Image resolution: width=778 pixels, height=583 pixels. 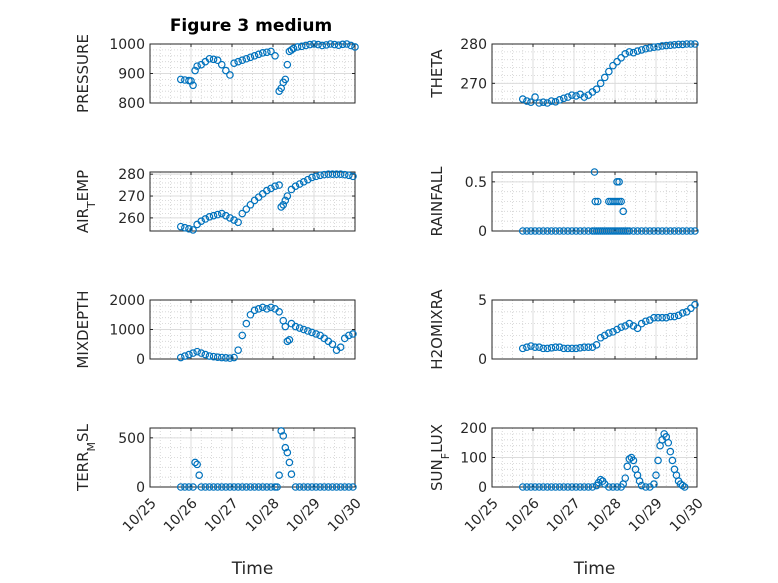 I want to click on x-tick-label: 10/25, so click(x=140, y=515).